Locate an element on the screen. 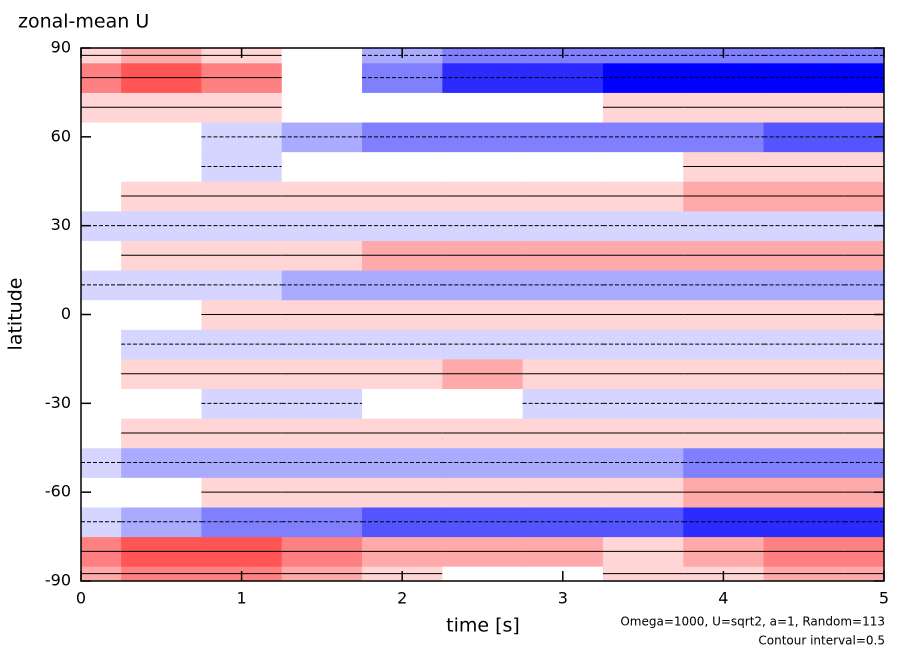 The width and height of the screenshot is (904, 654). annotation: Omega=1000, U=sqrt2, a=1, Random=113 is located at coordinates (752, 622).